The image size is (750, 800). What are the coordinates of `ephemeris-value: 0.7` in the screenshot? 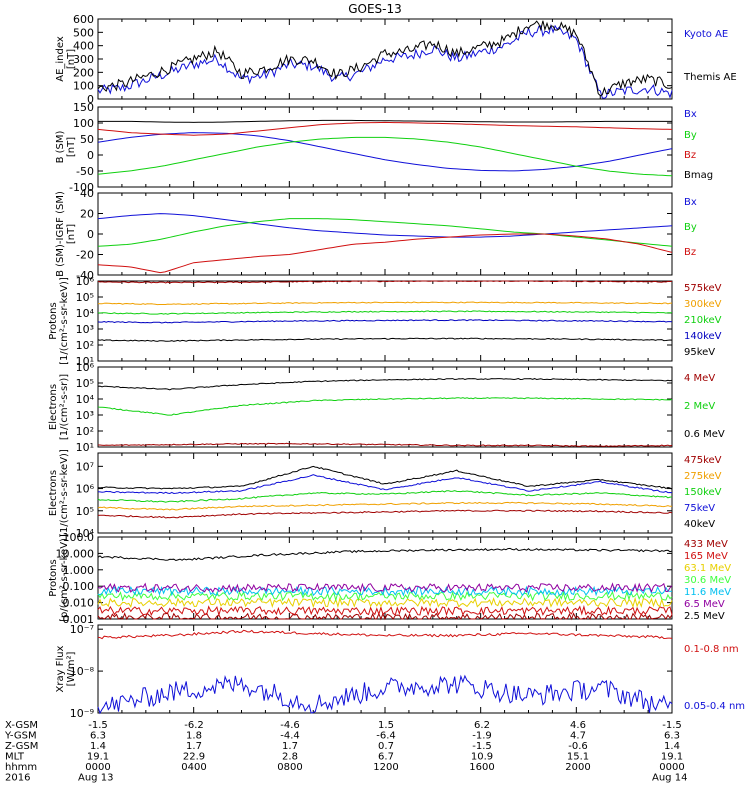 It's located at (386, 746).